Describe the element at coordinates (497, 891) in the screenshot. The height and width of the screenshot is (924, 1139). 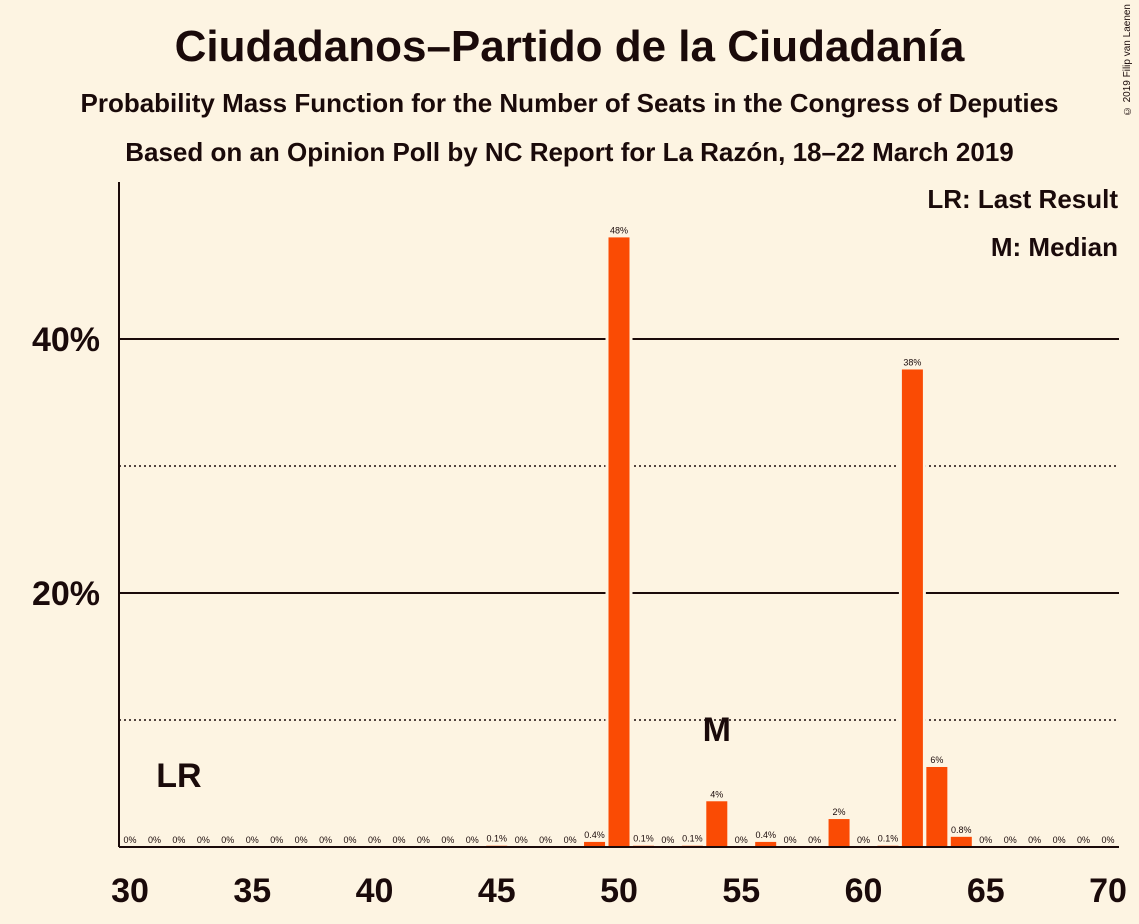
I see `x-tick-label-45: 45` at that location.